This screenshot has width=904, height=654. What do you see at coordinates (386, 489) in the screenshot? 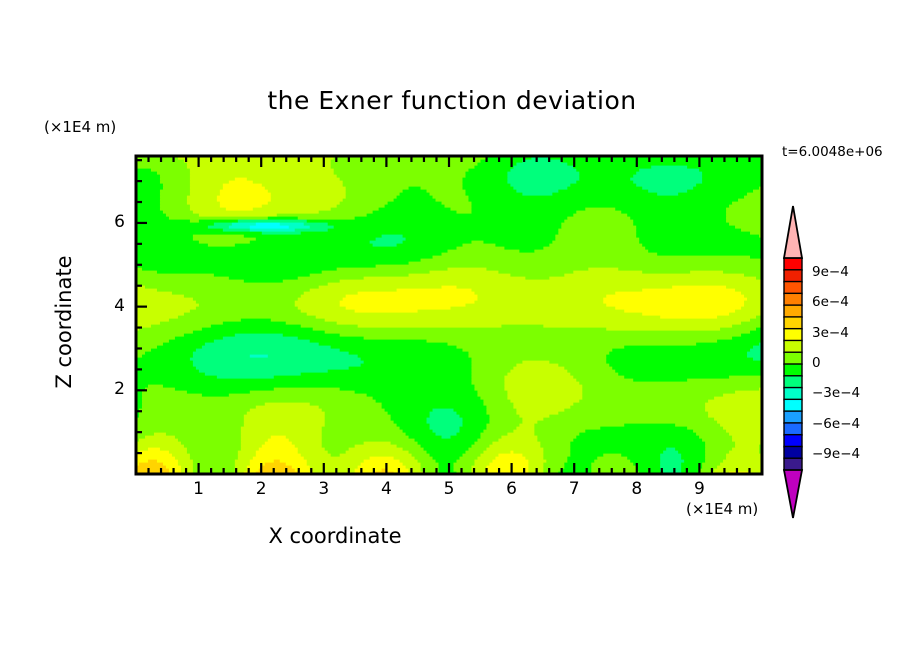
I see `x-tick-label: 4` at bounding box center [386, 489].